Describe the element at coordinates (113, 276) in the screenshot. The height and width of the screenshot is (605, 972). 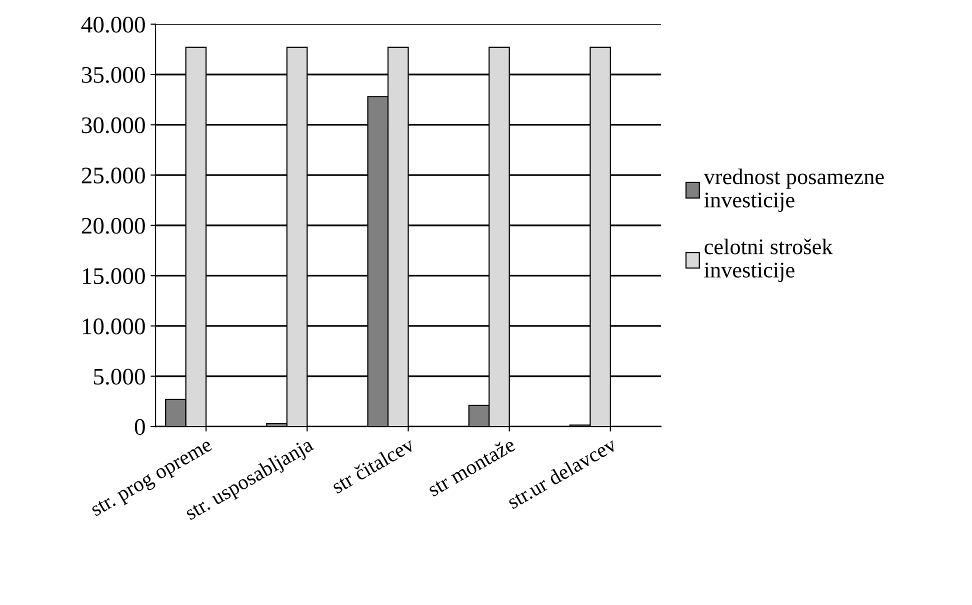
I see `y-tick-label: 15.000` at that location.